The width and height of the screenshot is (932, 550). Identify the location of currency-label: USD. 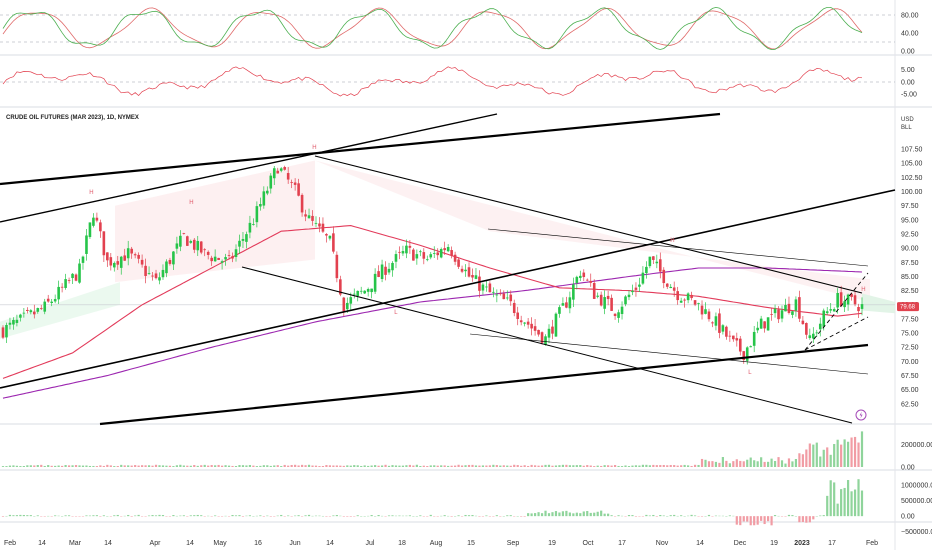
(907, 120).